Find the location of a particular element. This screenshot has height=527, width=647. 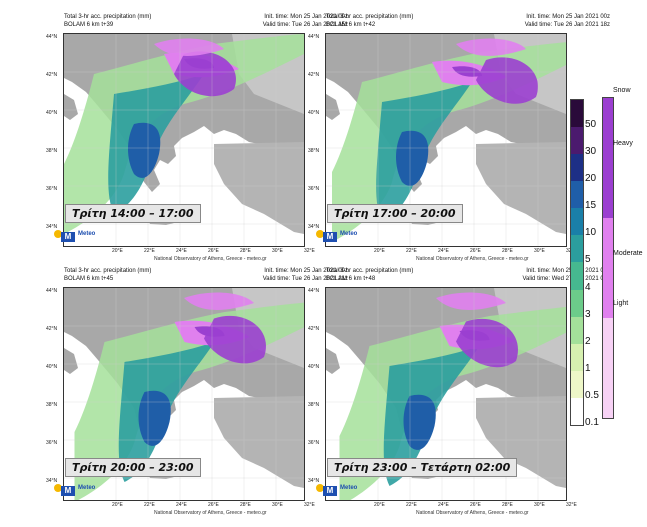

time-period-label: Τρίτη 14:00 – 17:00 is located at coordinates (133, 213).